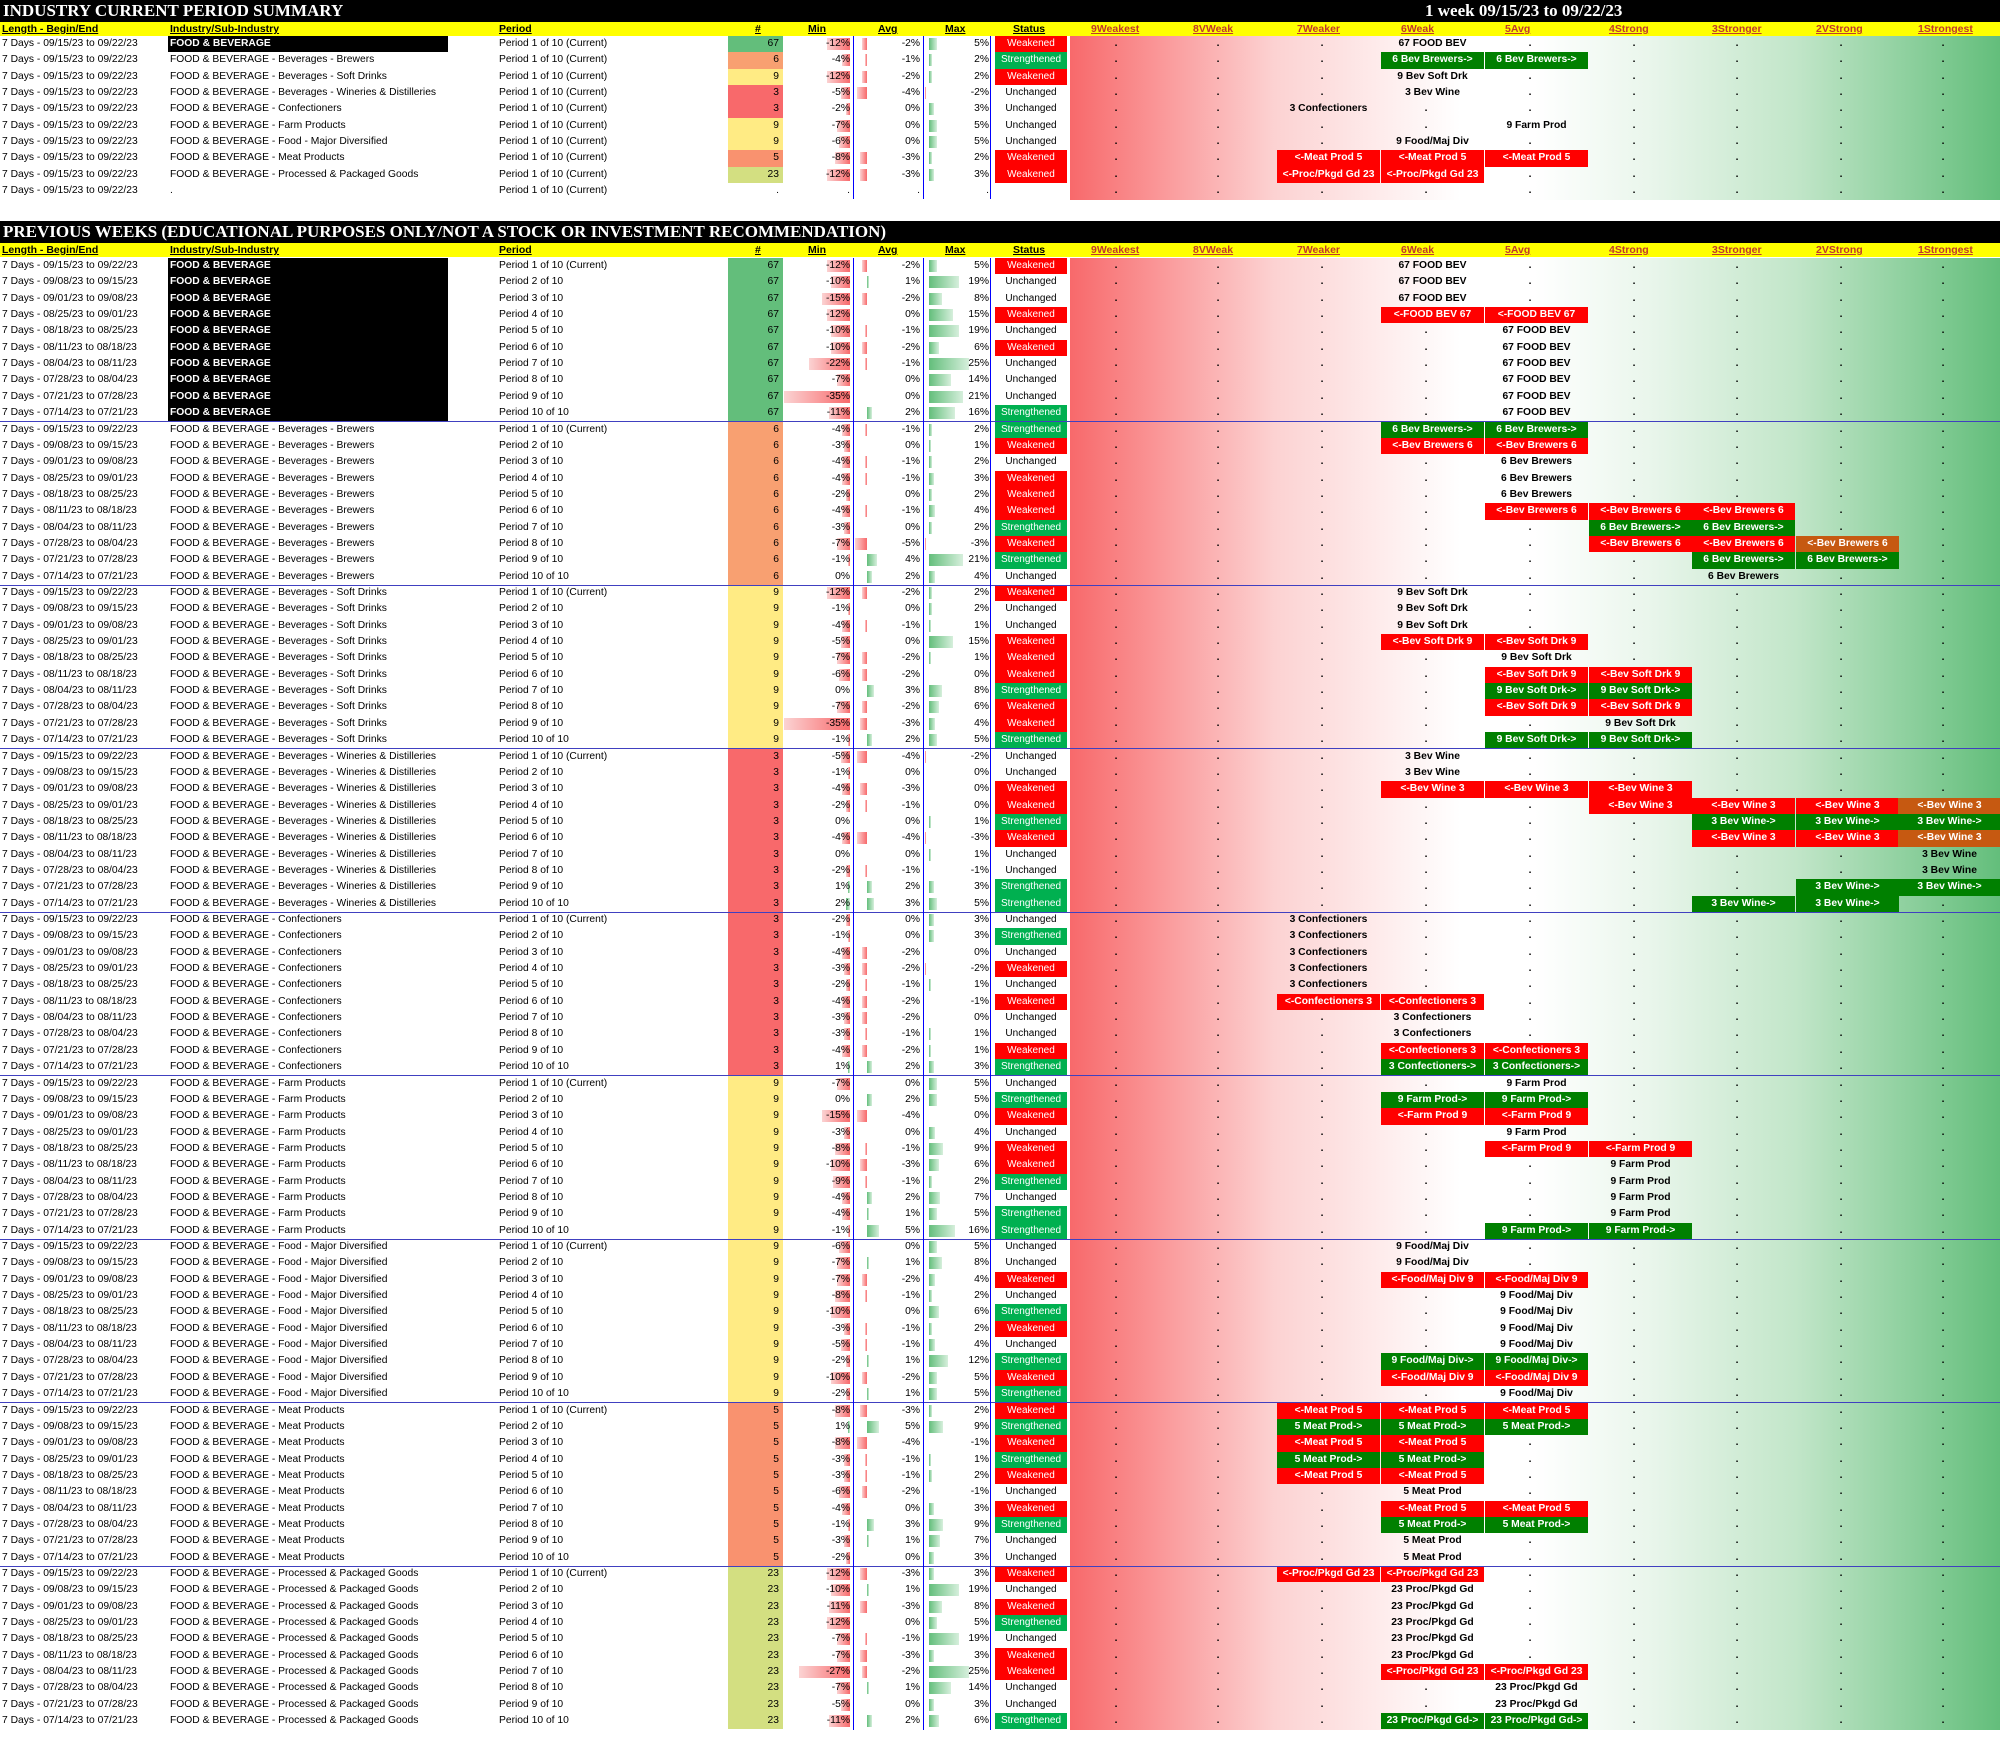 This screenshot has width=2000, height=1738. I want to click on level-marker: 9 Food/Maj Div, so click(1432, 1246).